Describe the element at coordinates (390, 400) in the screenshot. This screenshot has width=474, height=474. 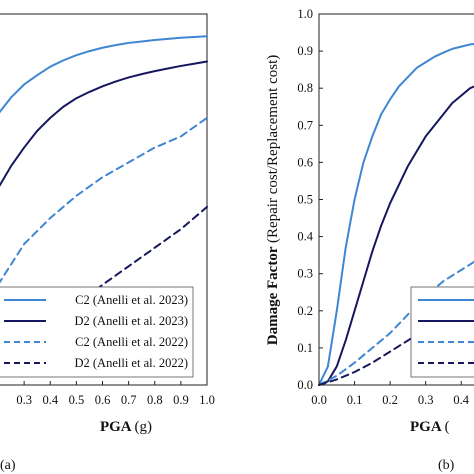
I see `x-tick-label: 0.2` at that location.